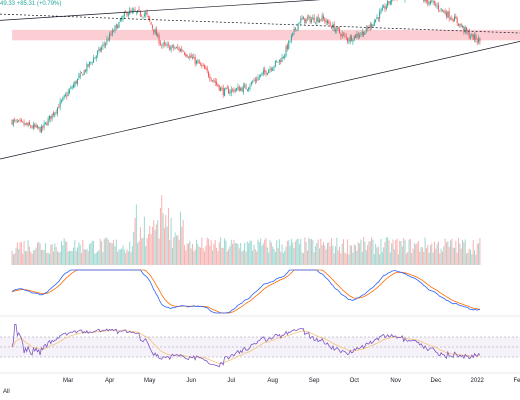 Image resolution: width=520 pixels, height=400 pixels. What do you see at coordinates (68, 381) in the screenshot?
I see `x-tick-label: Mar` at bounding box center [68, 381].